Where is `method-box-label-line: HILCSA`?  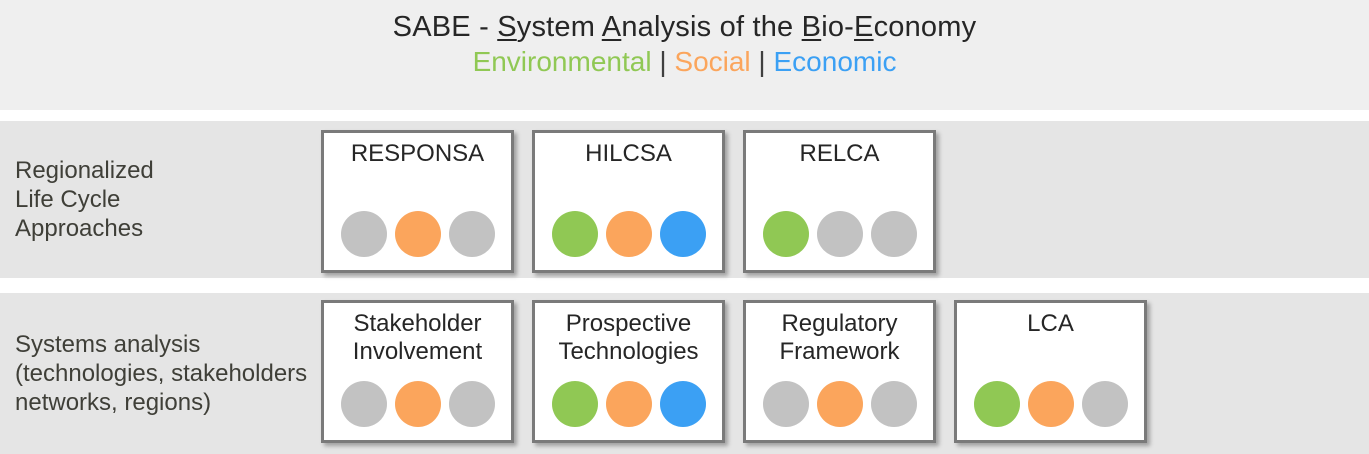
method-box-label-line: HILCSA is located at coordinates (628, 153).